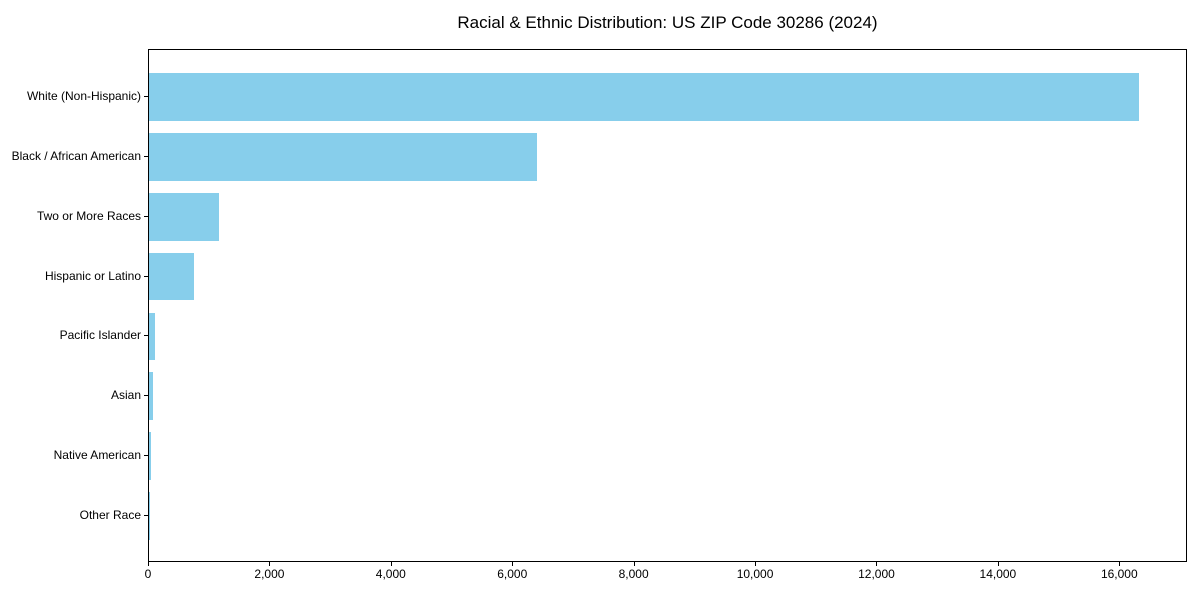 The image size is (1200, 600). What do you see at coordinates (876, 574) in the screenshot?
I see `x-axis-tick-label: 12,000` at bounding box center [876, 574].